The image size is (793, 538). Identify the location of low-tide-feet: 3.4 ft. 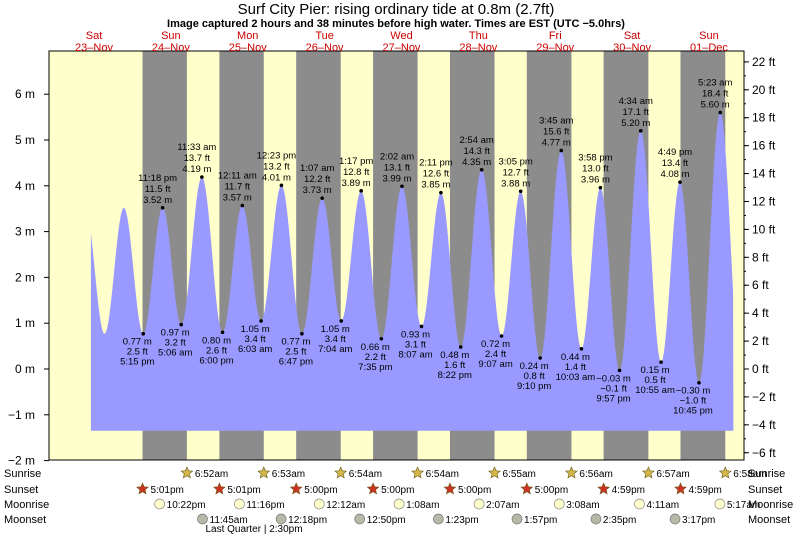
(335, 339).